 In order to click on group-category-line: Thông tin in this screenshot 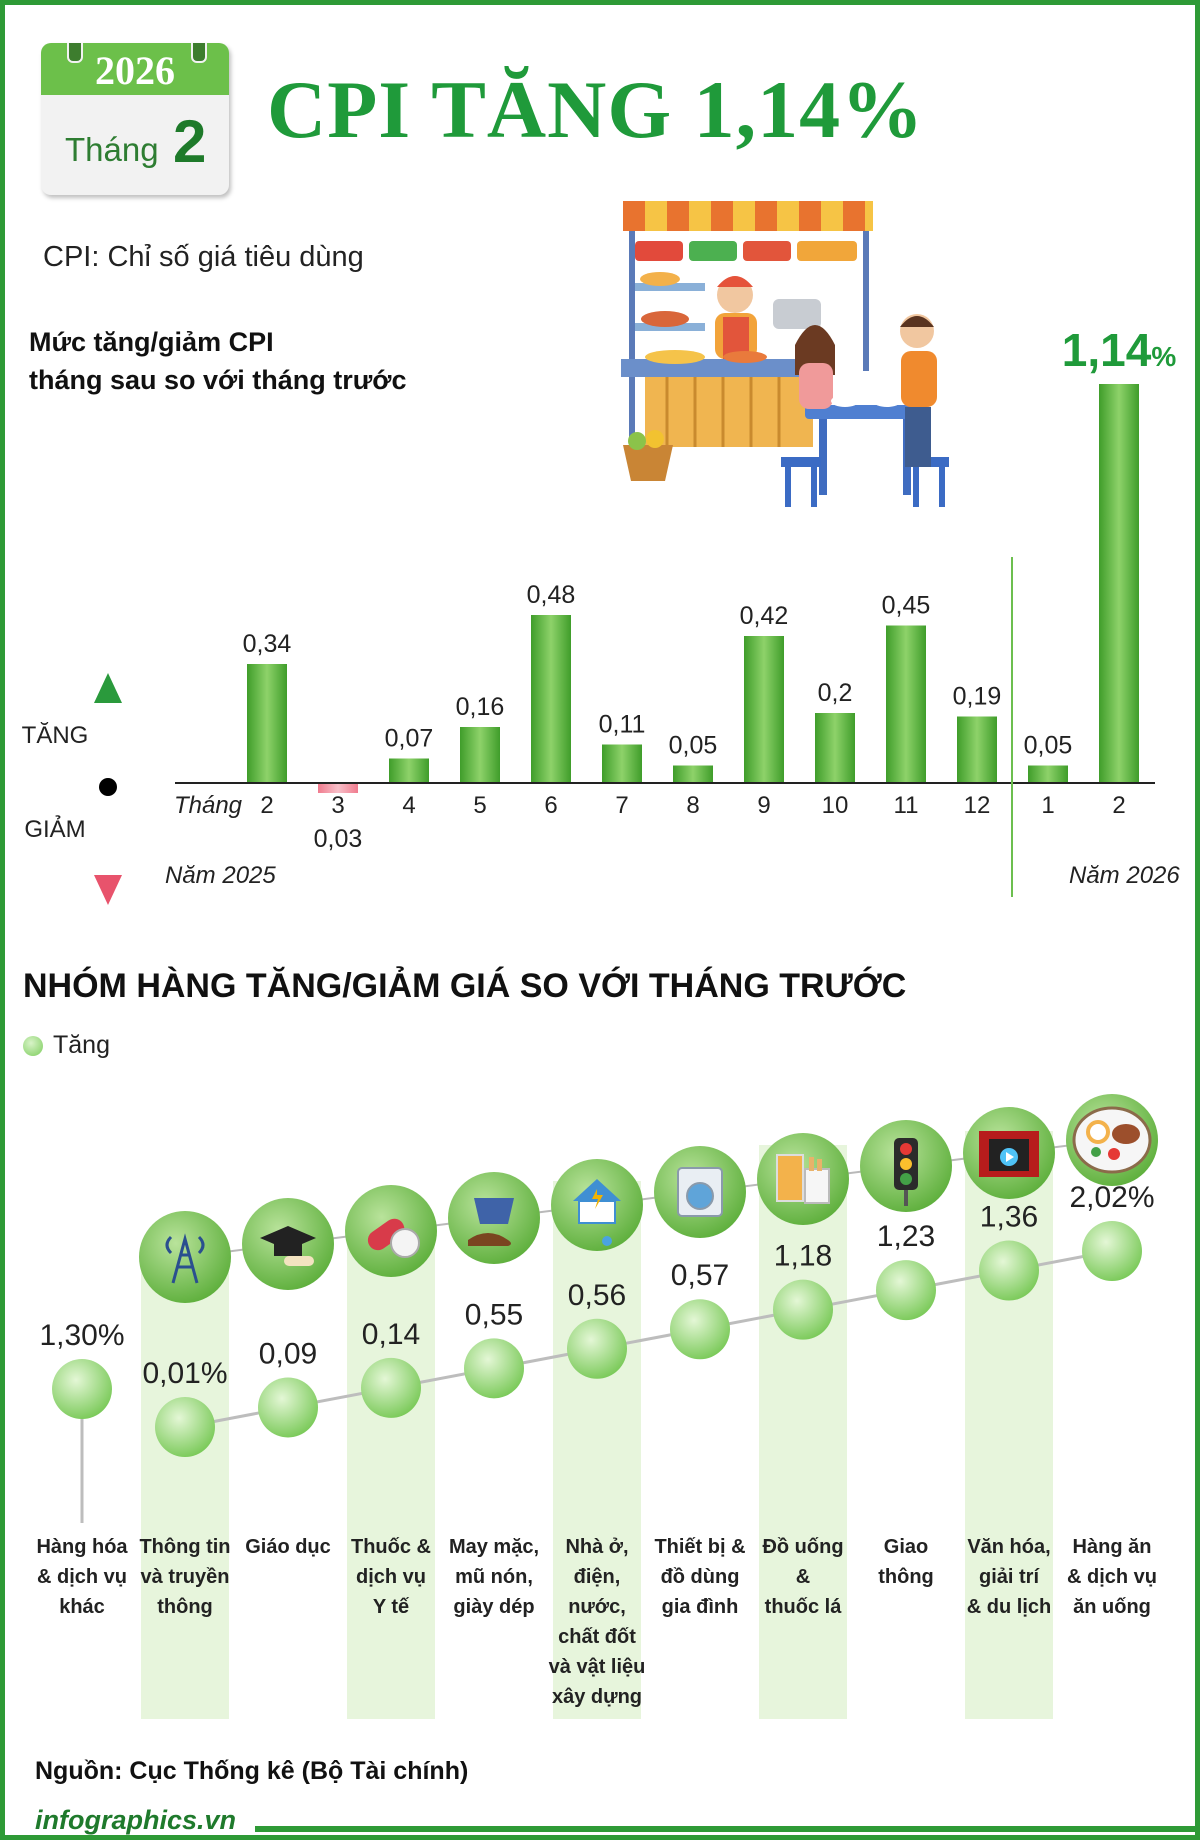, I will do `click(184, 1547)`.